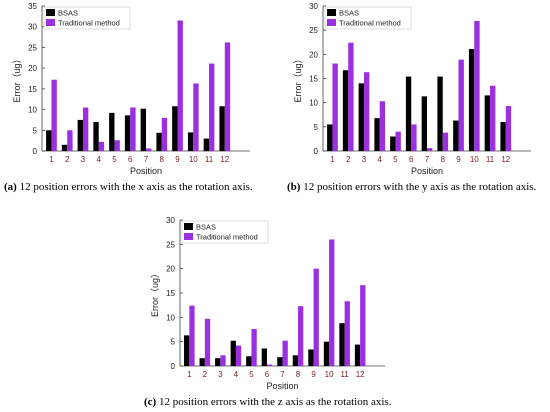 Image resolution: width=550 pixels, height=412 pixels. Describe the element at coordinates (150, 402) in the screenshot. I see `caption-c-letter: (c)` at that location.